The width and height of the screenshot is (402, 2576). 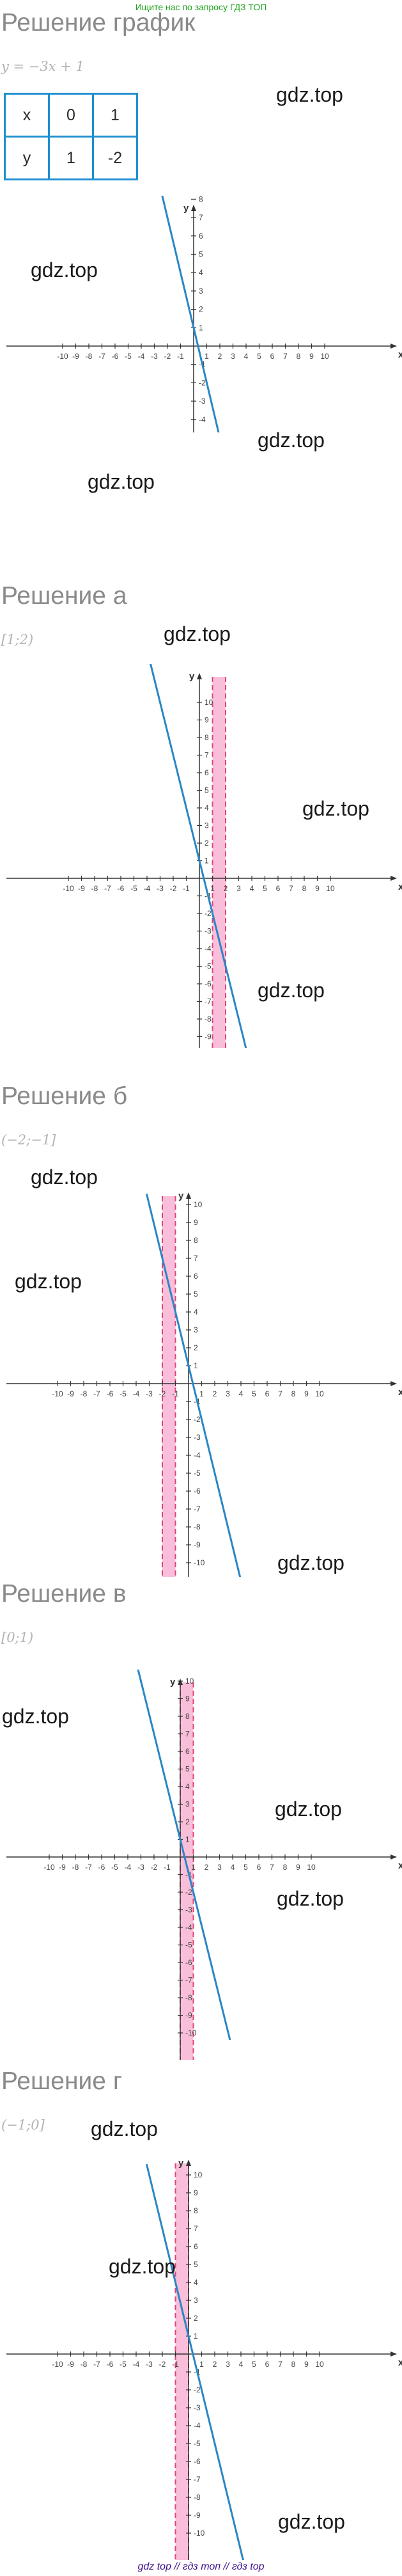 What do you see at coordinates (189, 1945) in the screenshot?
I see `y-tick-label: -5` at bounding box center [189, 1945].